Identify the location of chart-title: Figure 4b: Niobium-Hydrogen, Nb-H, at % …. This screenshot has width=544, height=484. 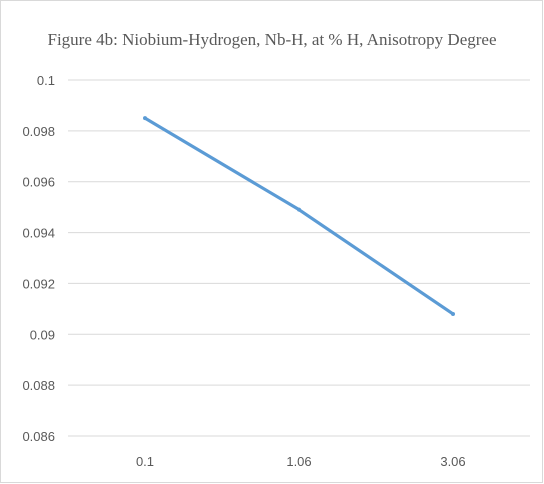
(272, 39).